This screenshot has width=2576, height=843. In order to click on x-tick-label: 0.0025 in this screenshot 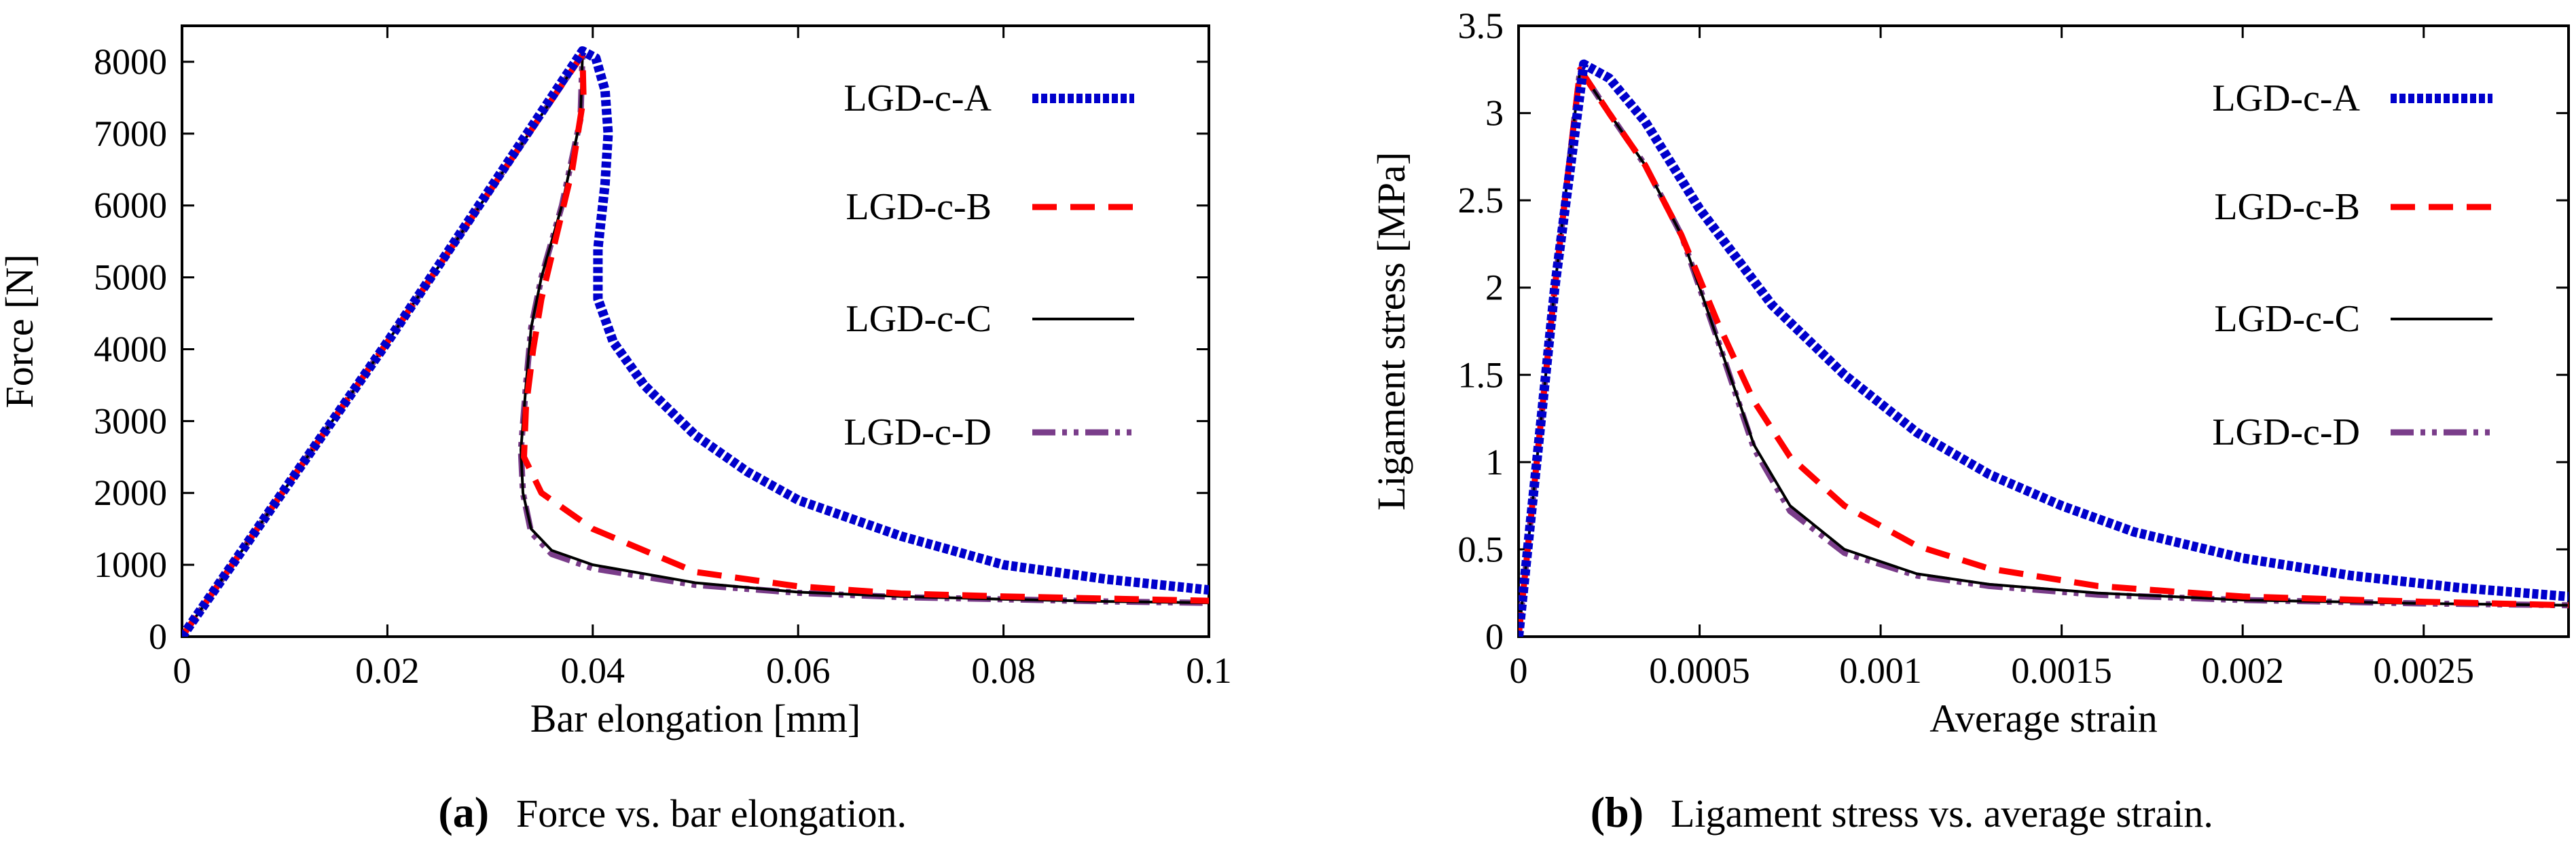, I will do `click(2424, 670)`.